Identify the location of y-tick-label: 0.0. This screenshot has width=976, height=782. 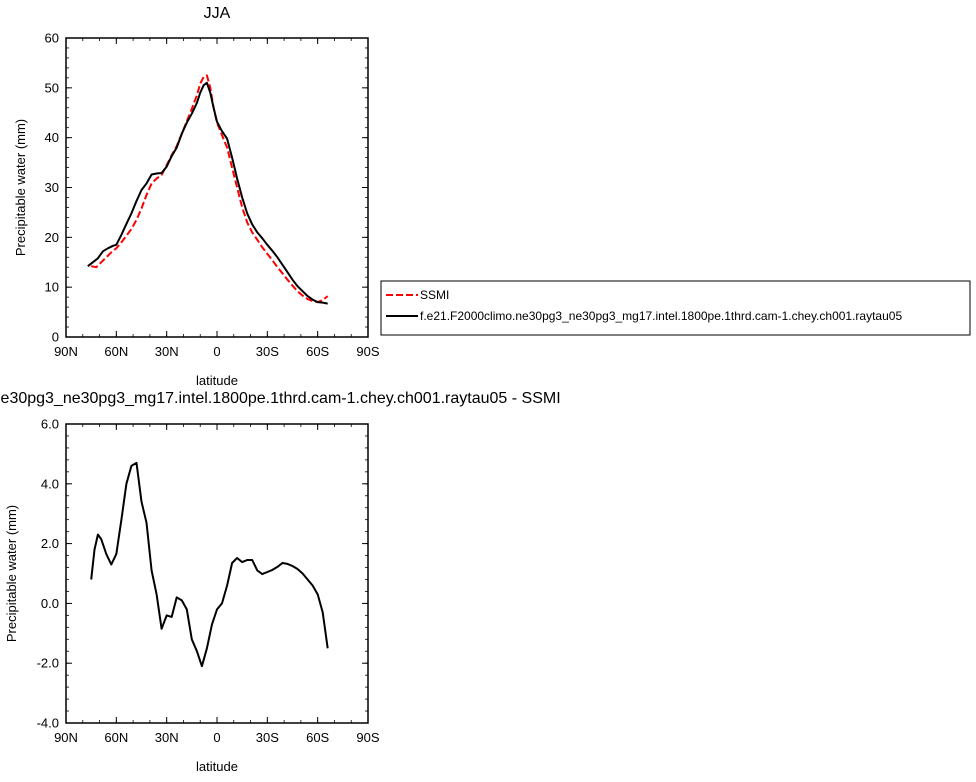
(50, 603).